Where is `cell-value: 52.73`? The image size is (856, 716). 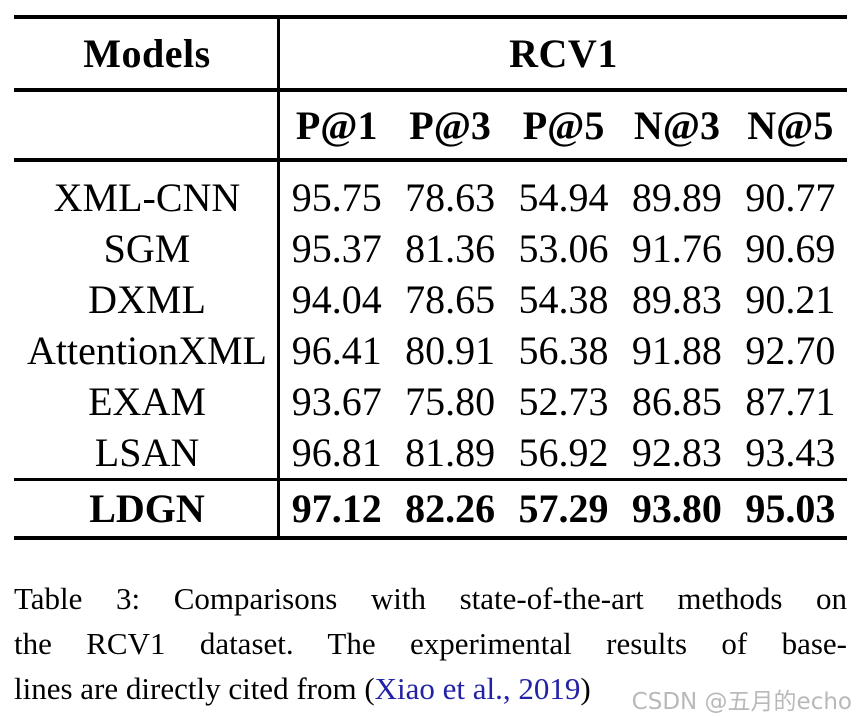 cell-value: 52.73 is located at coordinates (563, 401).